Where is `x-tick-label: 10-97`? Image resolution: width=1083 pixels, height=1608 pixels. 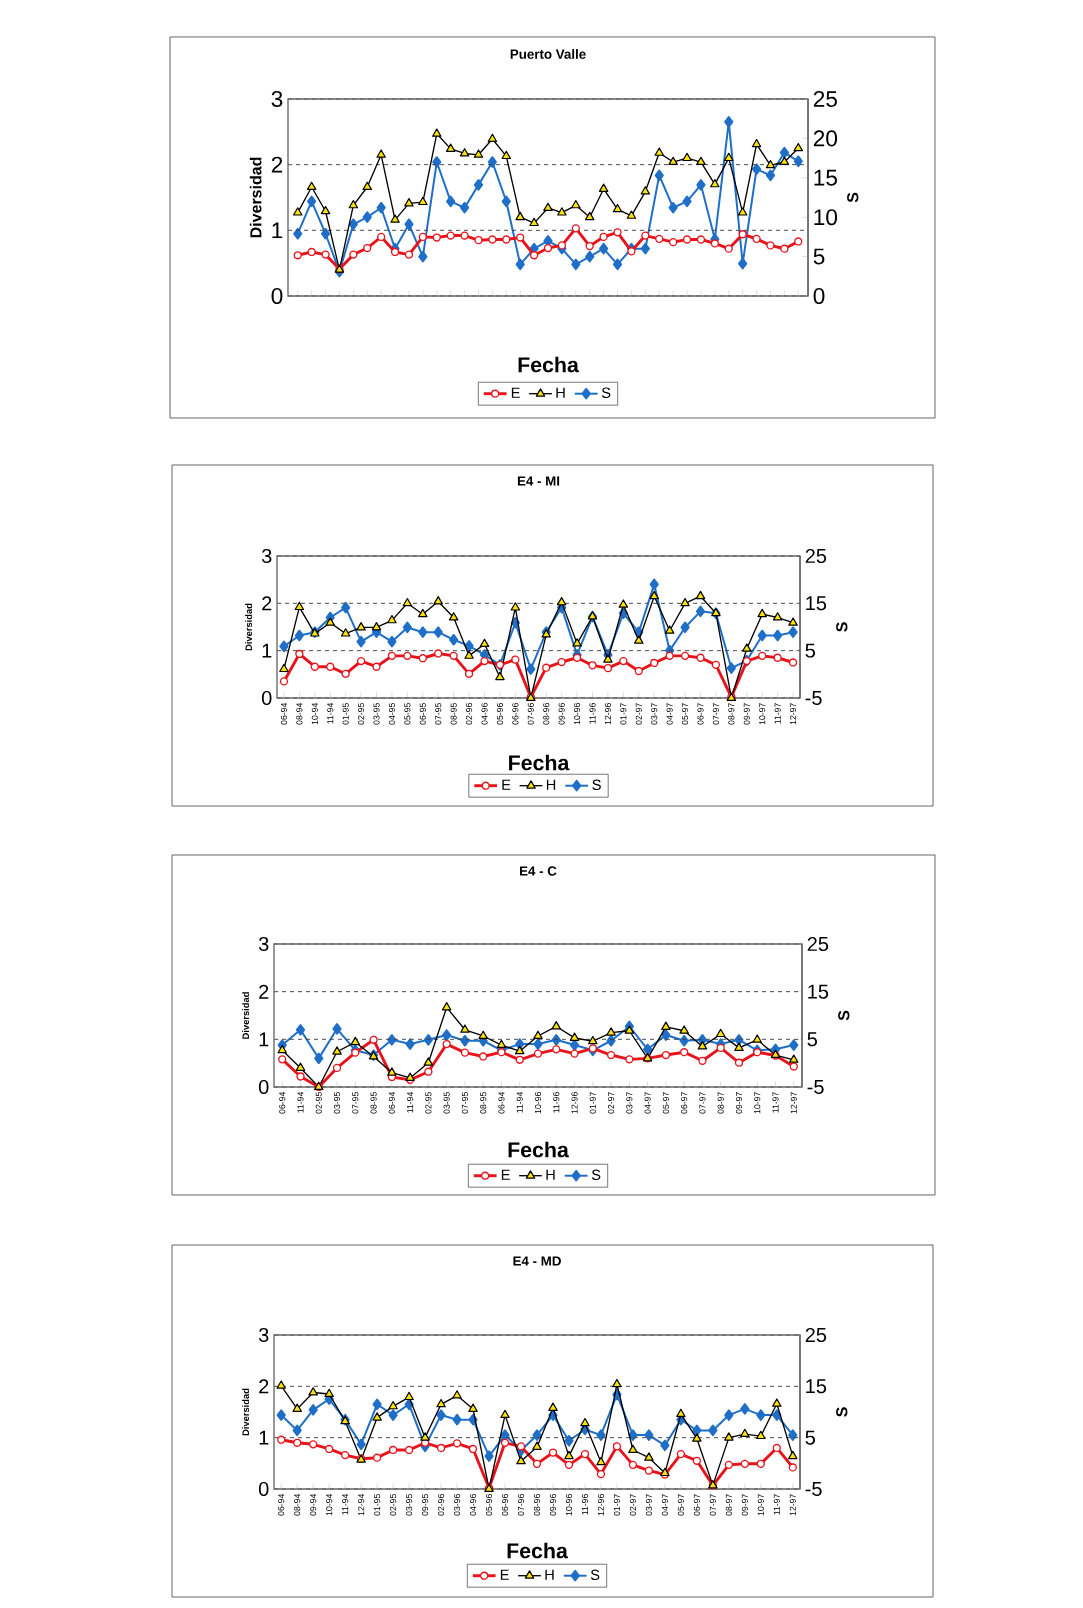
x-tick-label: 10-97 is located at coordinates (762, 714).